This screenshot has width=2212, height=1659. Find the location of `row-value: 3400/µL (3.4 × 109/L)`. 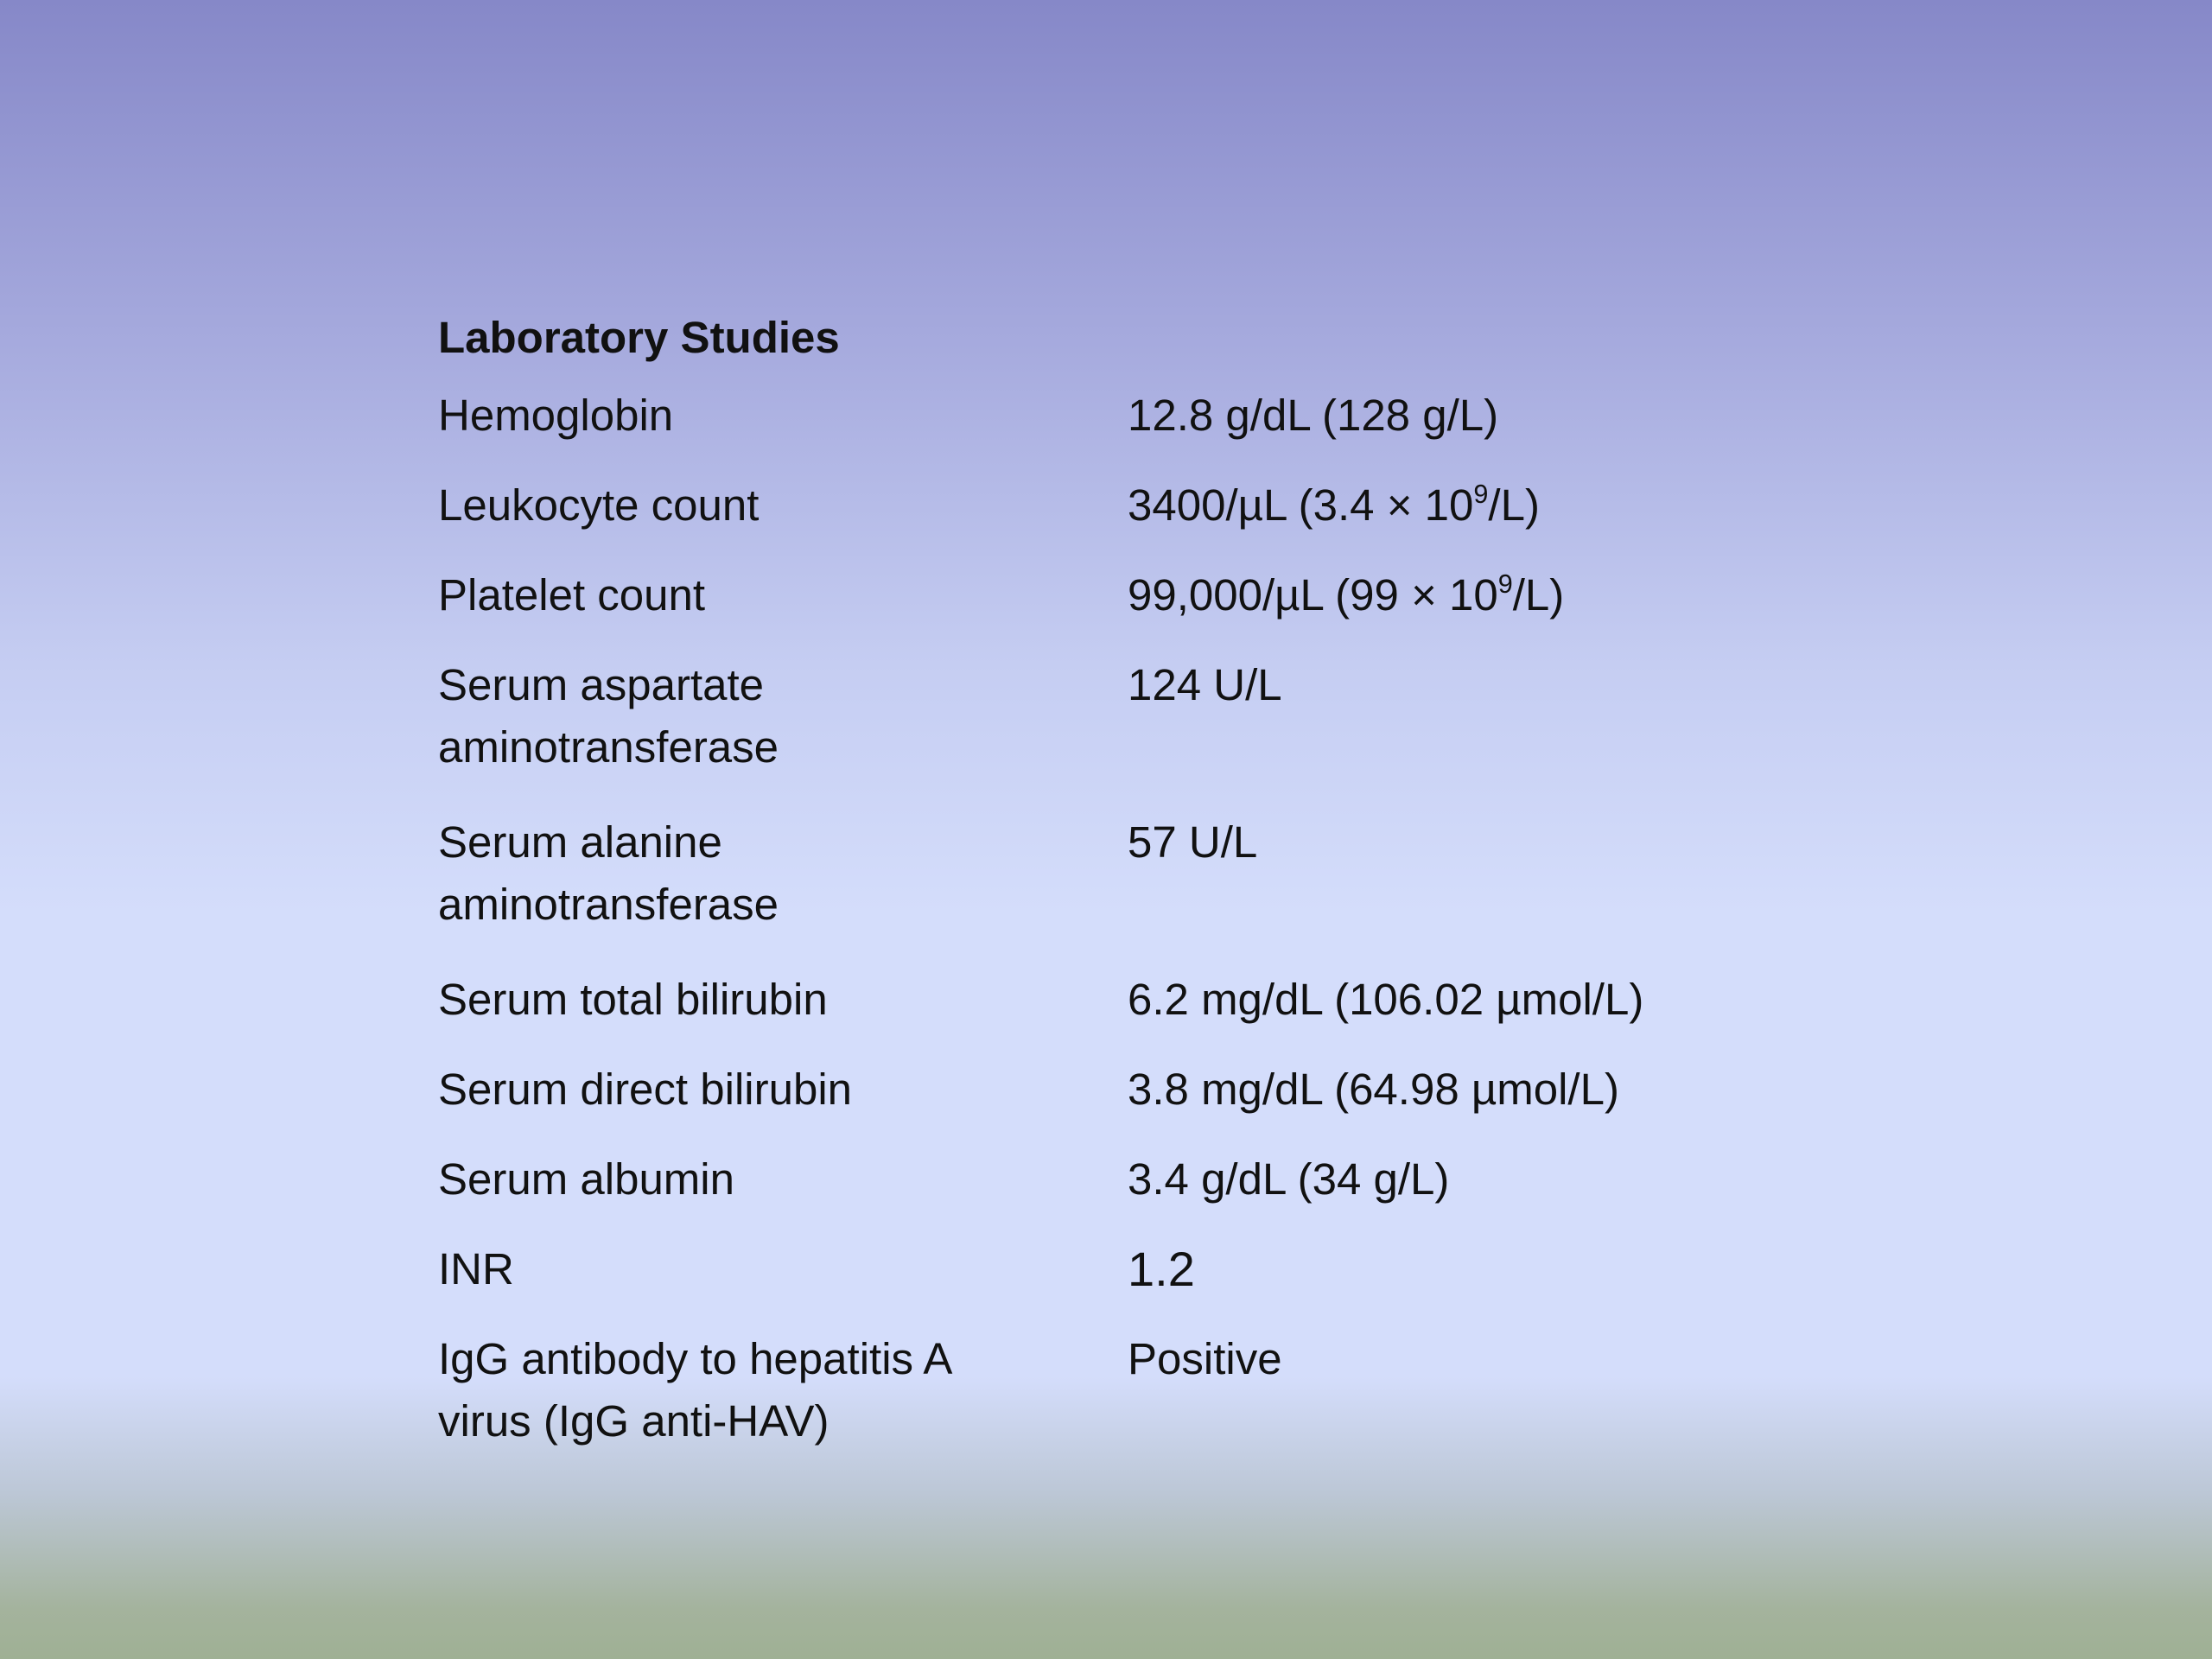

row-value: 3400/µL (3.4 × 109/L) is located at coordinates (1474, 506).